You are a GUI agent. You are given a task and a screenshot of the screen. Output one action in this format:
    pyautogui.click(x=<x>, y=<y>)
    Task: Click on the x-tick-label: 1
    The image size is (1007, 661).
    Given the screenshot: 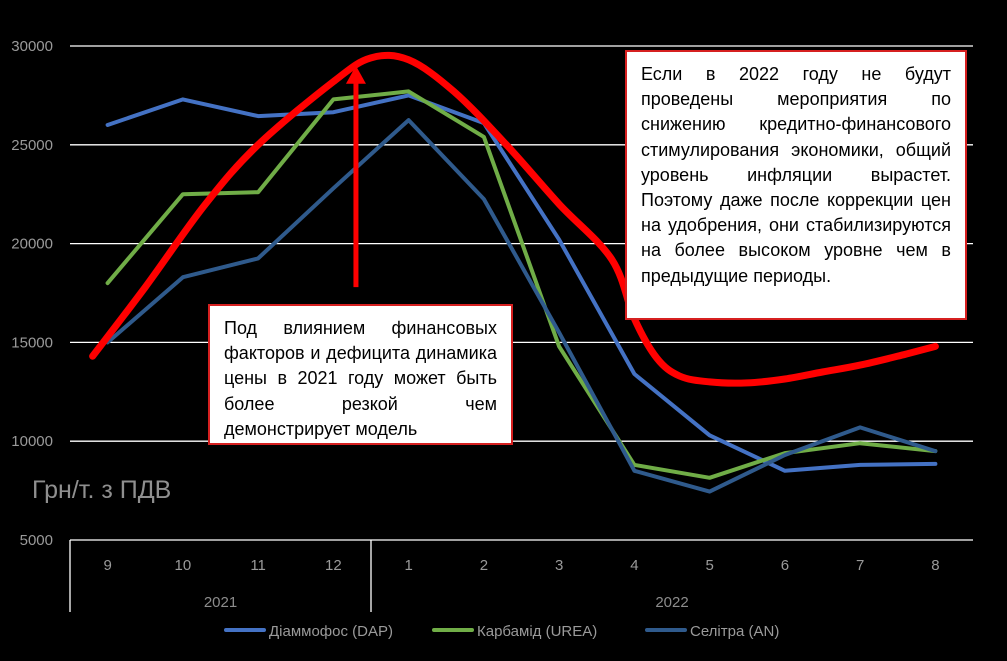 What is the action you would take?
    pyautogui.click(x=408, y=565)
    